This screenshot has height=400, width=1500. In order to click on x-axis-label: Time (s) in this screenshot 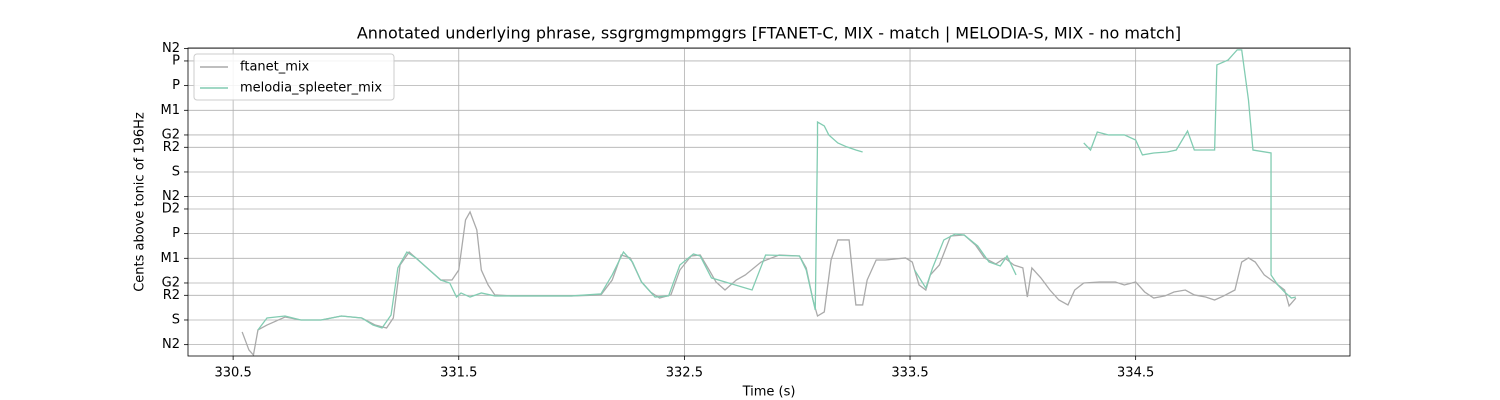, I will do `click(769, 392)`.